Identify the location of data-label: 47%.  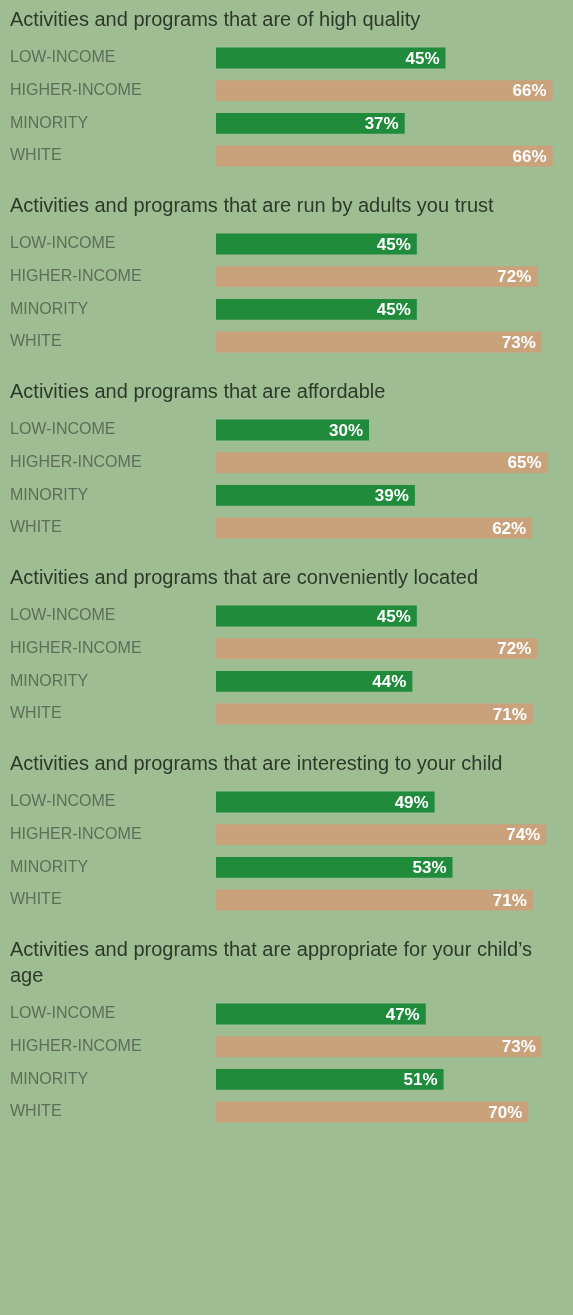
(402, 1014).